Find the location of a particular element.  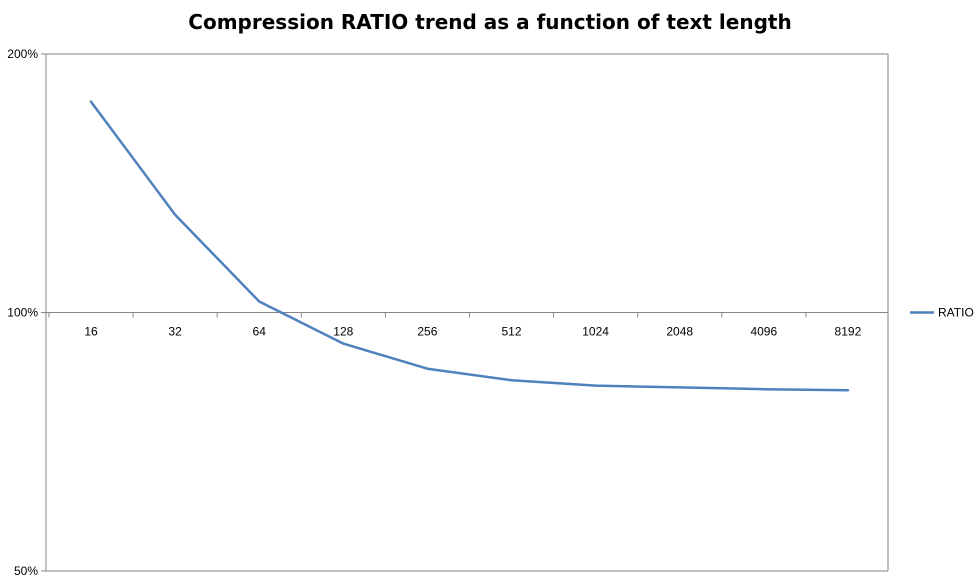

x-tick-label: 2048 is located at coordinates (679, 332).